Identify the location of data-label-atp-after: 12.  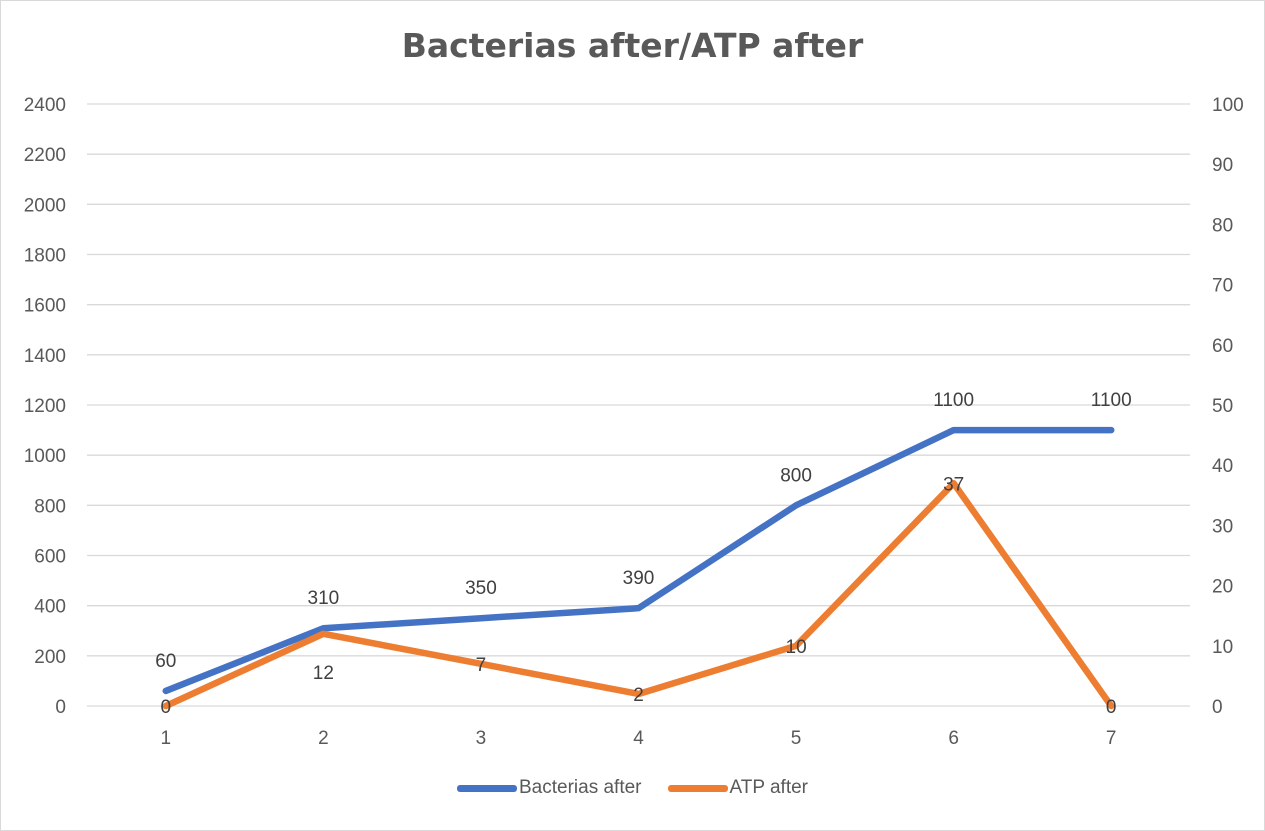
(323, 673).